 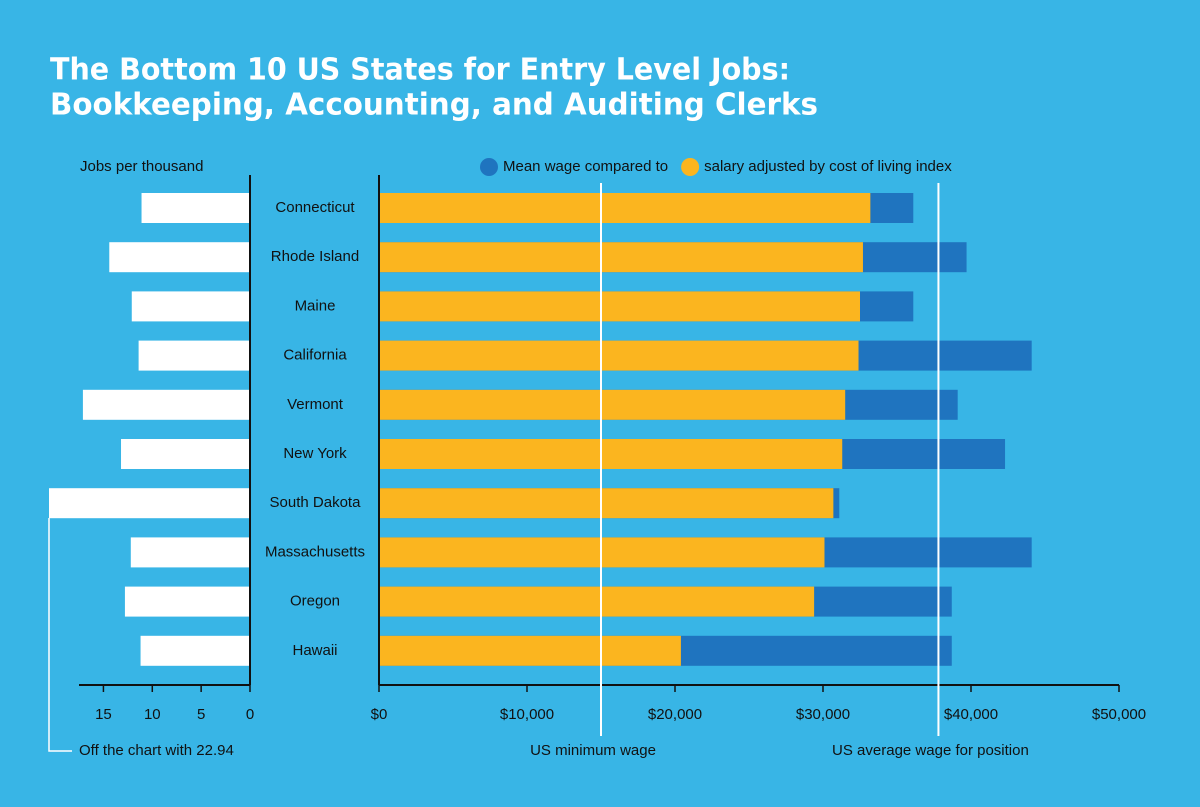 What do you see at coordinates (156, 750) in the screenshot?
I see `annotation: Off the chart with 22.94` at bounding box center [156, 750].